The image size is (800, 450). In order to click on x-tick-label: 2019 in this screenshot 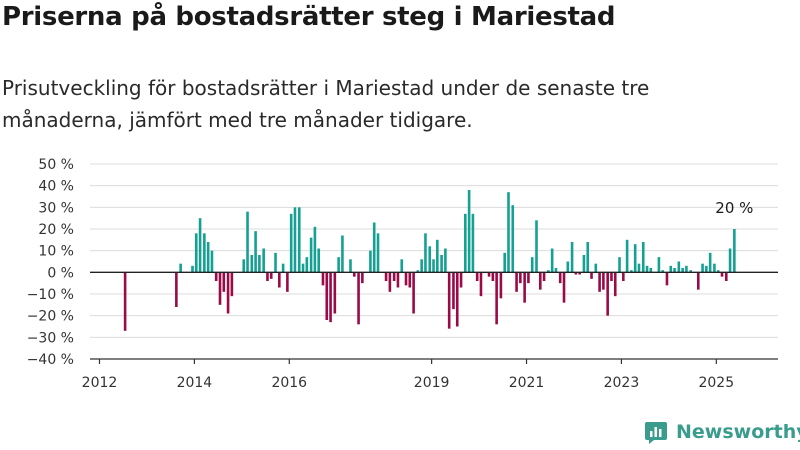, I will do `click(432, 383)`.